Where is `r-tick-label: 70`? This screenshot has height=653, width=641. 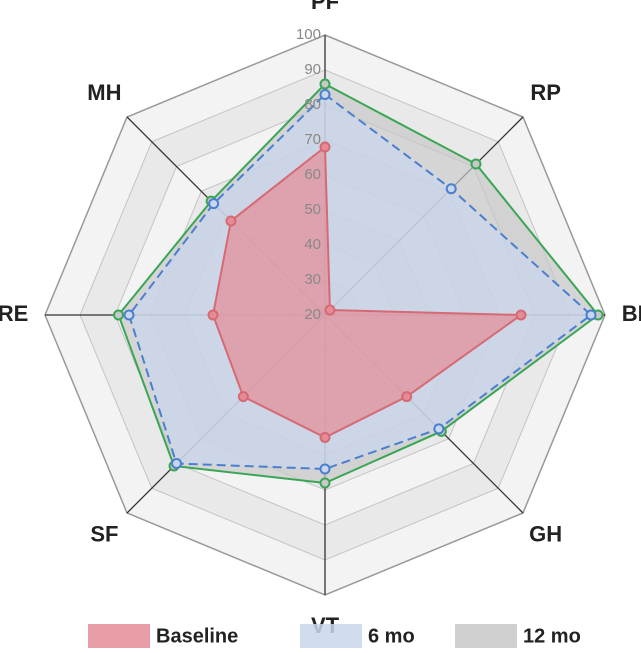
r-tick-label: 70 is located at coordinates (312, 139).